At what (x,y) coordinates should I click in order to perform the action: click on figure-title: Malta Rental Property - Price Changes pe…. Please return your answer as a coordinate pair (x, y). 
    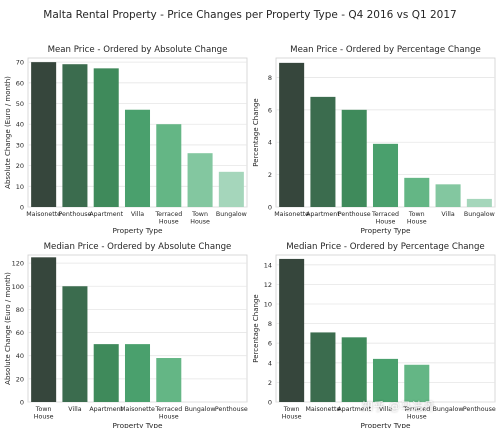
    Looking at the image, I should click on (250, 15).